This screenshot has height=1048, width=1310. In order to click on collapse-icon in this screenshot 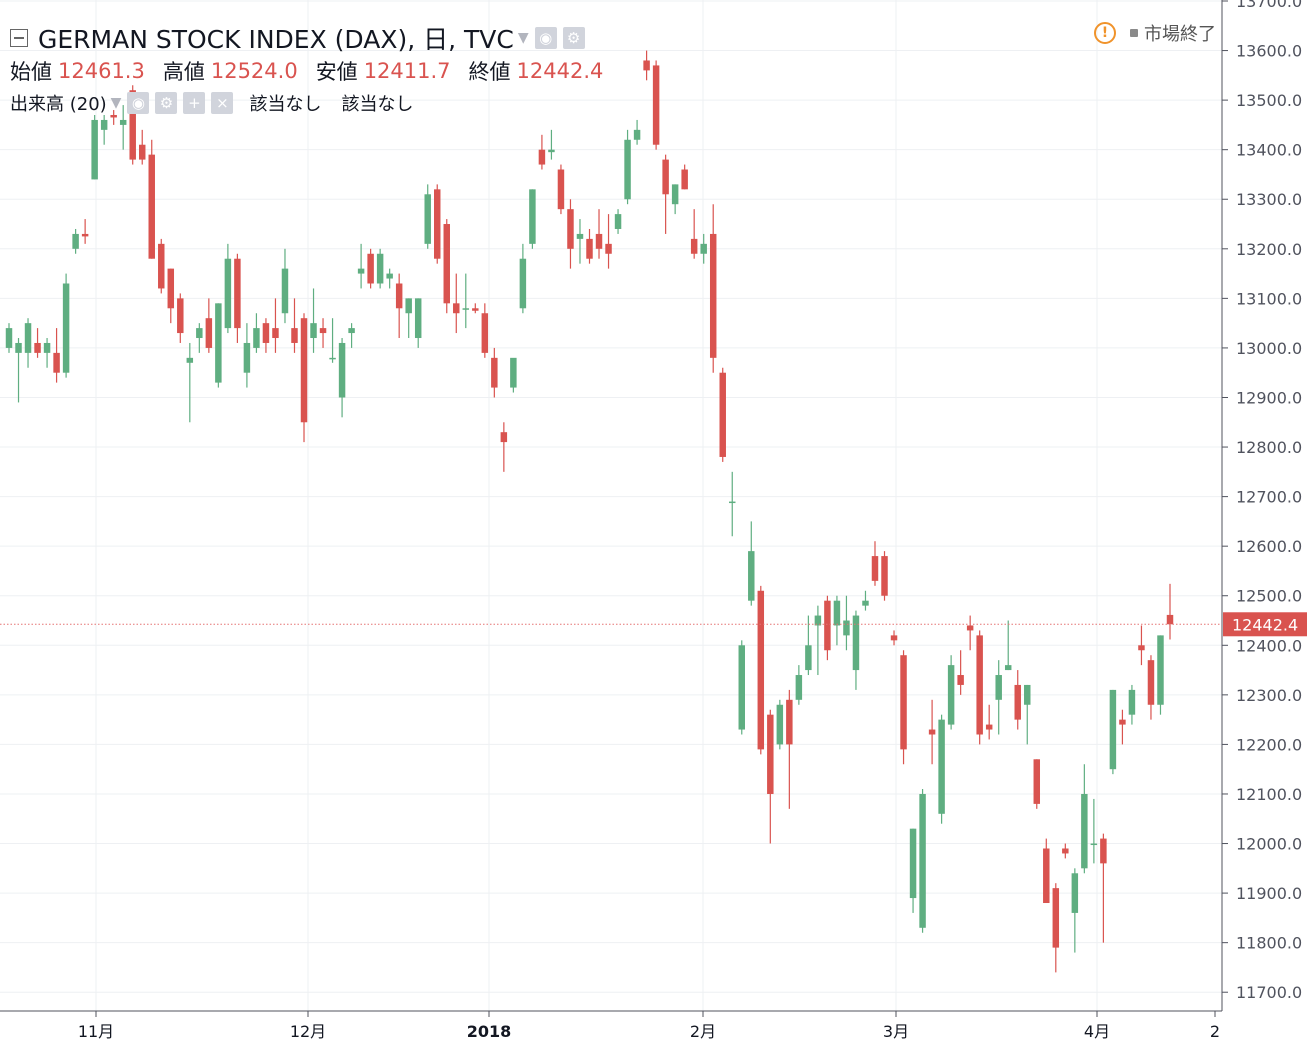, I will do `click(19, 38)`.